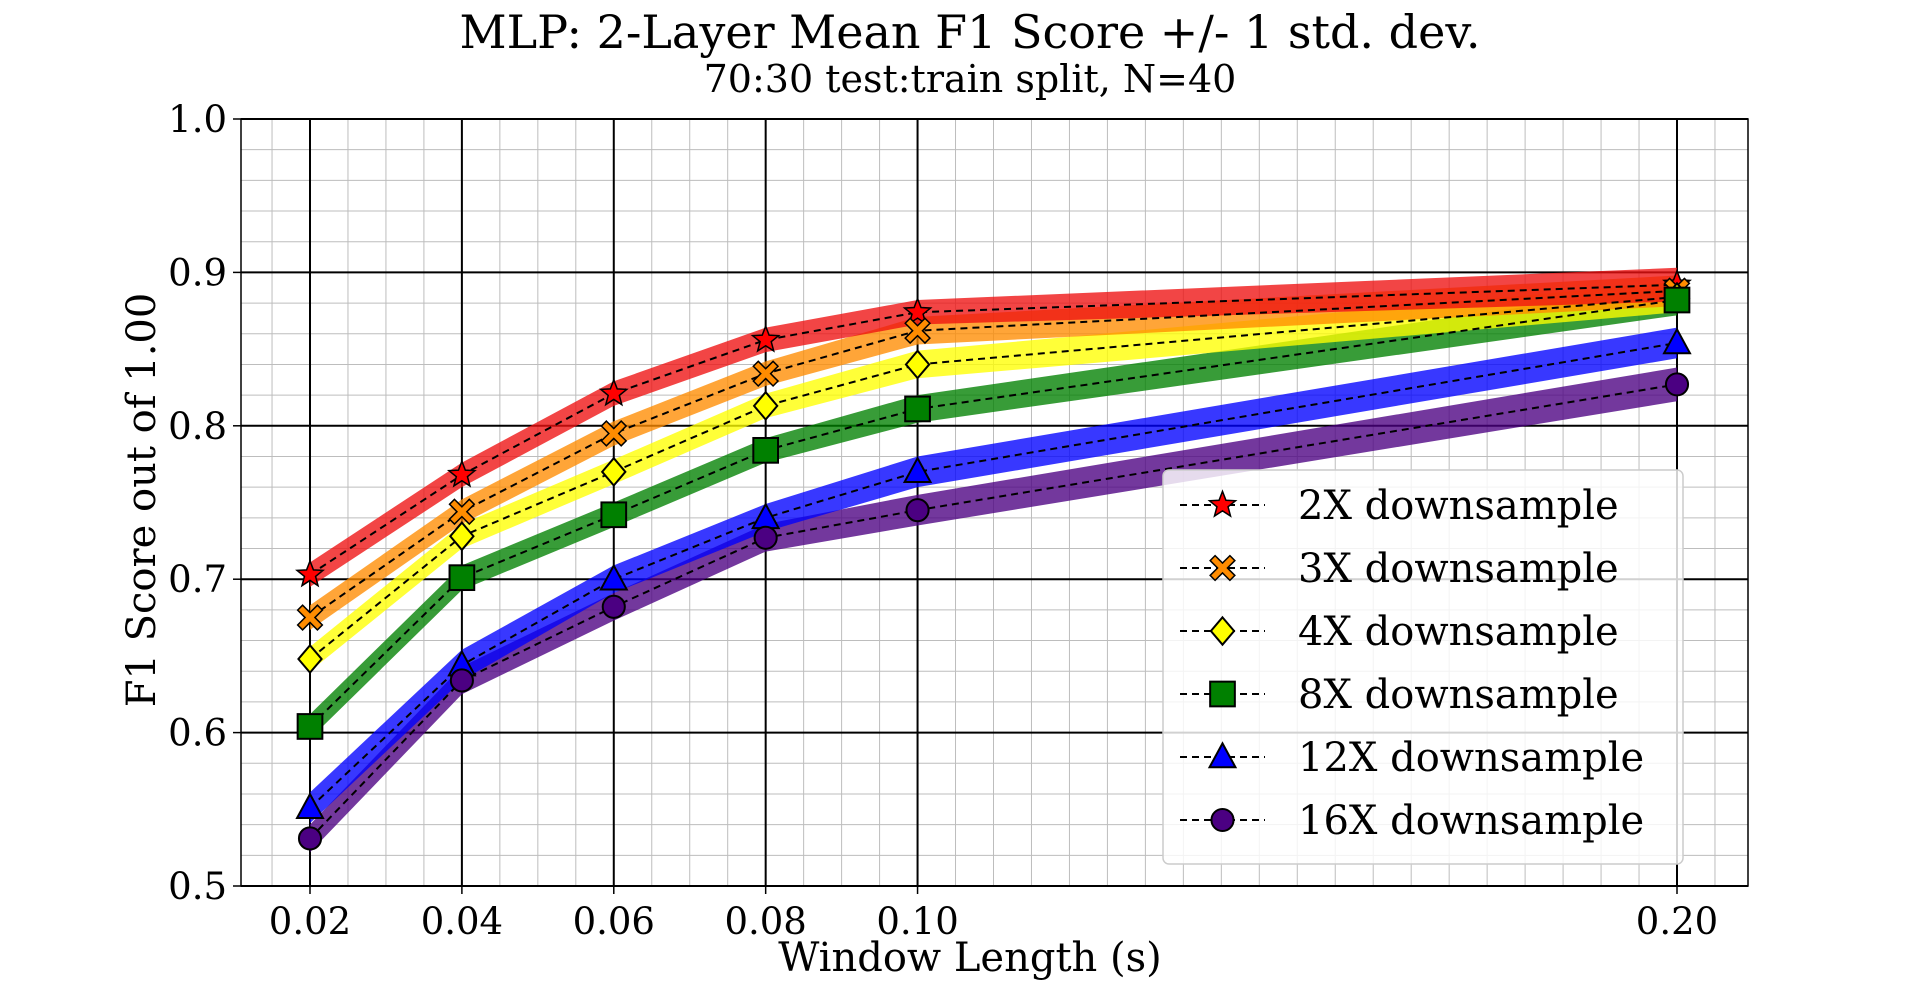 The height and width of the screenshot is (990, 1920). I want to click on point-16x-0.08, so click(765, 537).